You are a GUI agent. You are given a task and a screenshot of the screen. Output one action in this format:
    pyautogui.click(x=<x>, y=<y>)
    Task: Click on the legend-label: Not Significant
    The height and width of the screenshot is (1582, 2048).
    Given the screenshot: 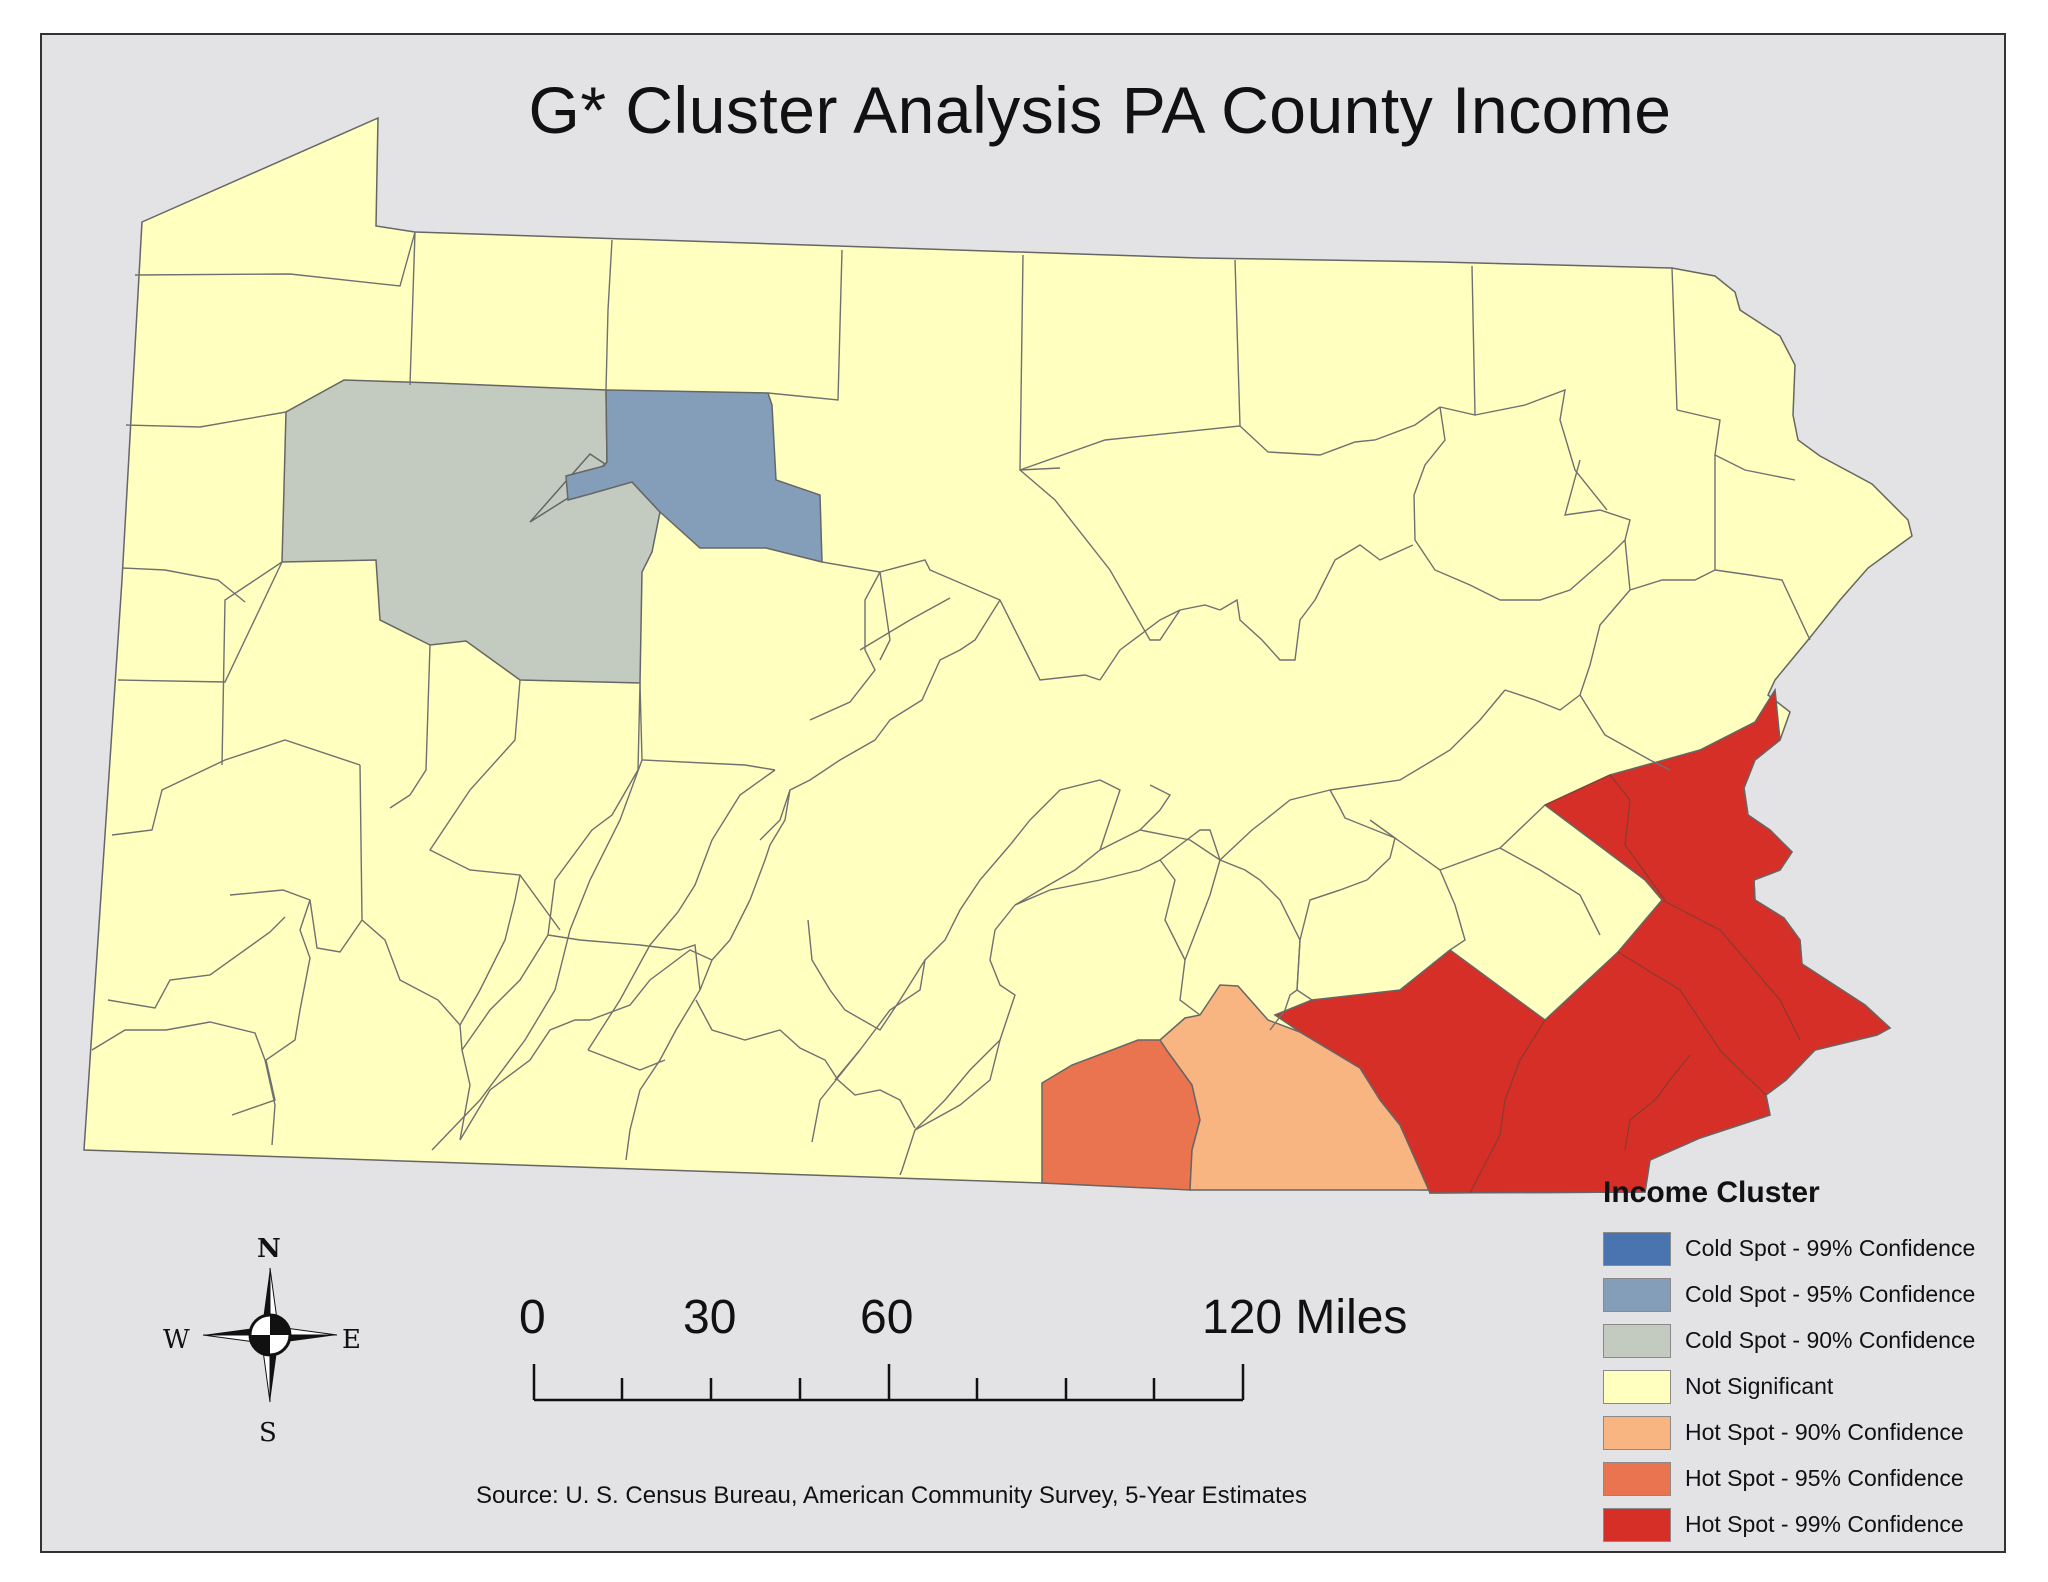 What is the action you would take?
    pyautogui.click(x=1759, y=1386)
    